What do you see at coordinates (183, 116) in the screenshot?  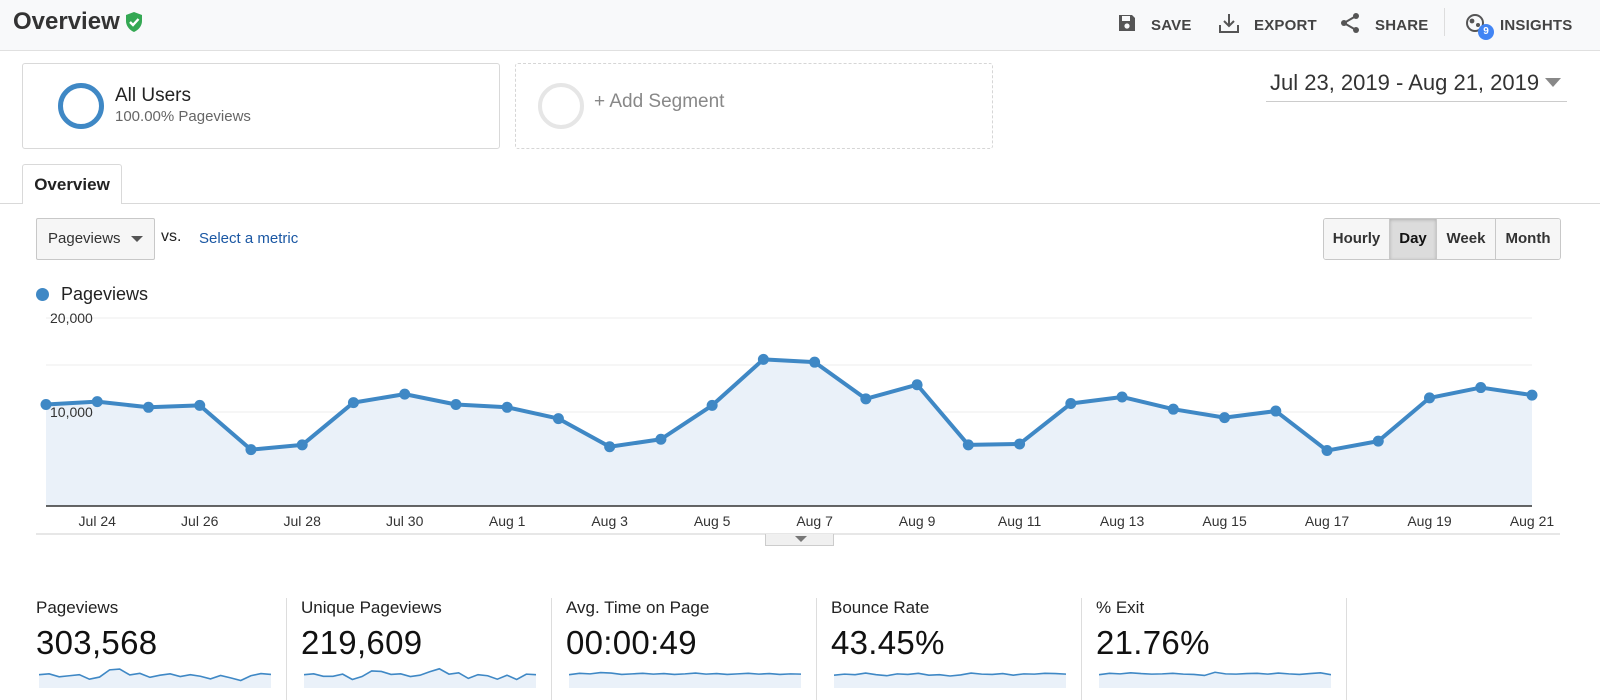 I see `segment-subtitle: 100.00% Pageviews` at bounding box center [183, 116].